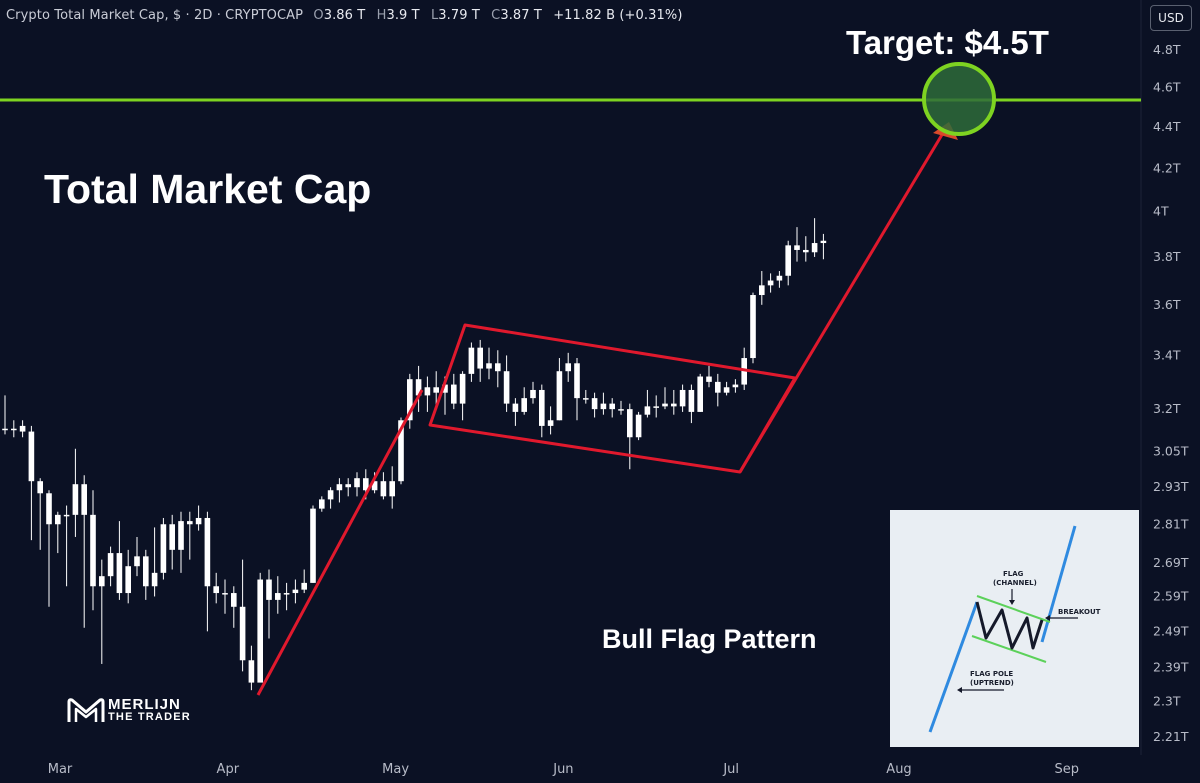 This screenshot has height=783, width=1200. I want to click on inset-channel-bottom, so click(1009, 649).